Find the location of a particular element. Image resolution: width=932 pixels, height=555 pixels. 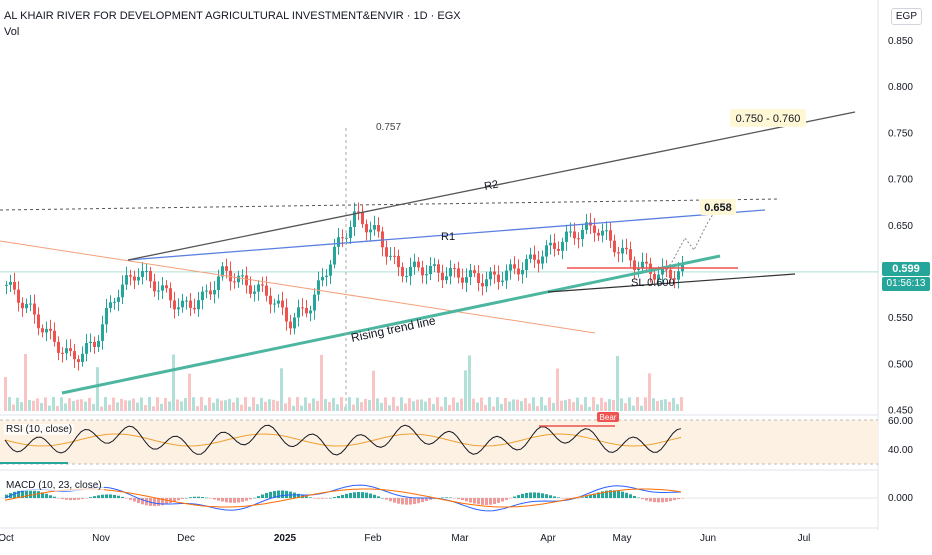

currency-button: EGP is located at coordinates (906, 16).